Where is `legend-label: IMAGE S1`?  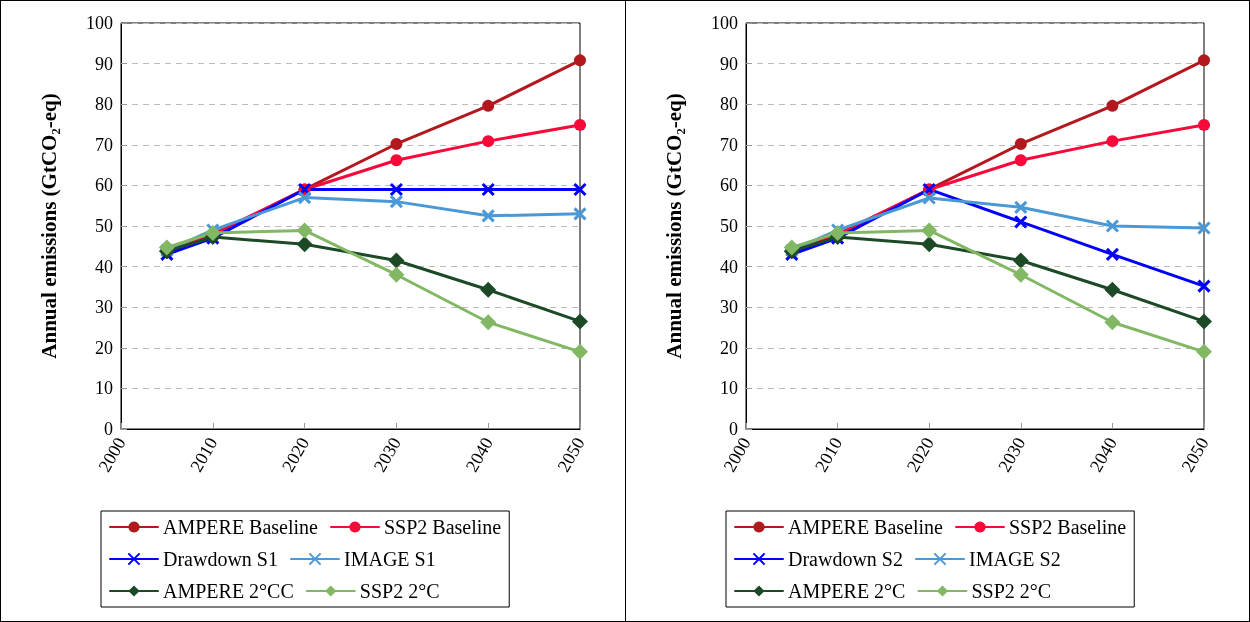
legend-label: IMAGE S1 is located at coordinates (389, 559).